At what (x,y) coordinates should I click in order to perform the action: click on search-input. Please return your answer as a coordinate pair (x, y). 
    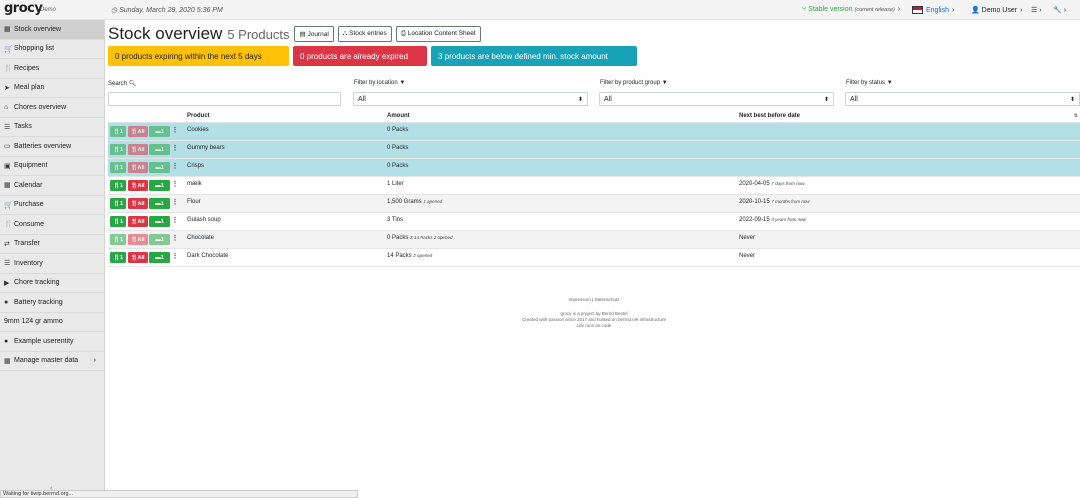
    Looking at the image, I should click on (224, 99).